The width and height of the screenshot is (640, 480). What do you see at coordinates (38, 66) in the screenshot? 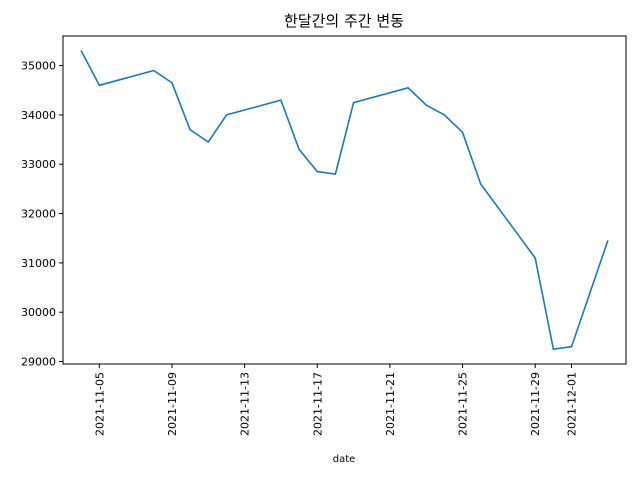
I see `y-tick-label: 35000` at bounding box center [38, 66].